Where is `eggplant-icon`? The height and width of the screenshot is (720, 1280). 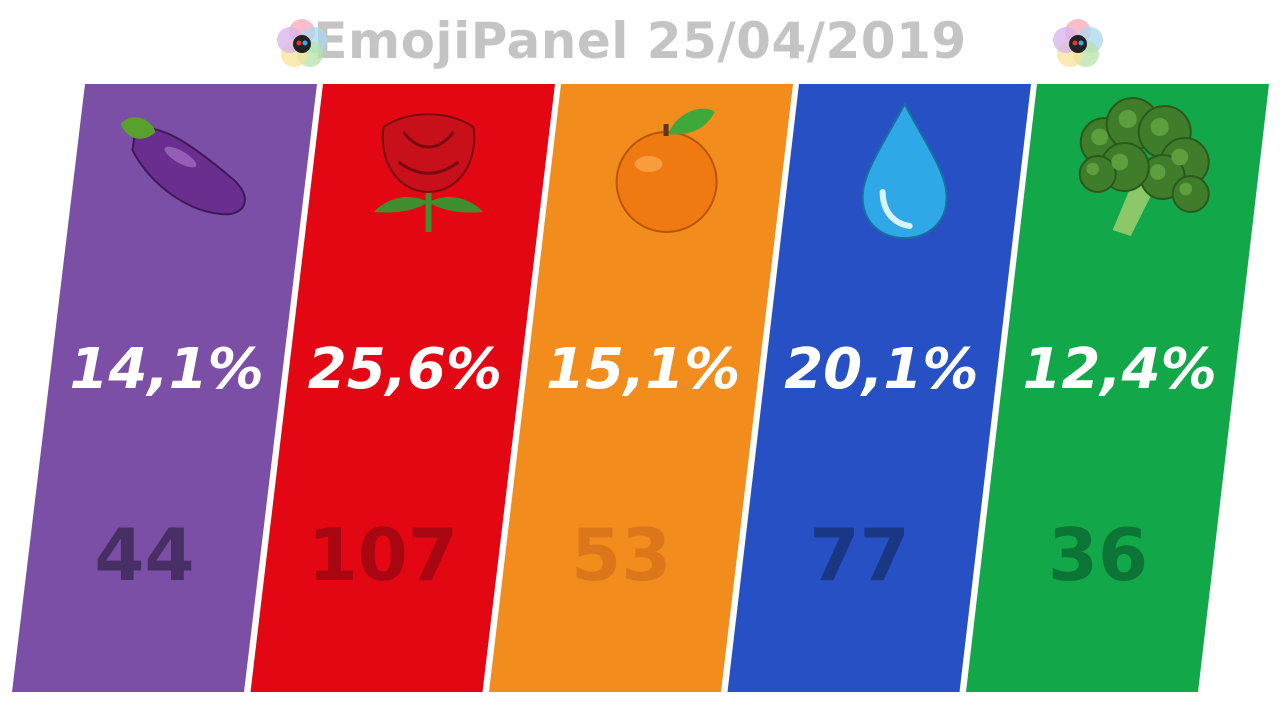
eggplant-icon is located at coordinates (183, 166).